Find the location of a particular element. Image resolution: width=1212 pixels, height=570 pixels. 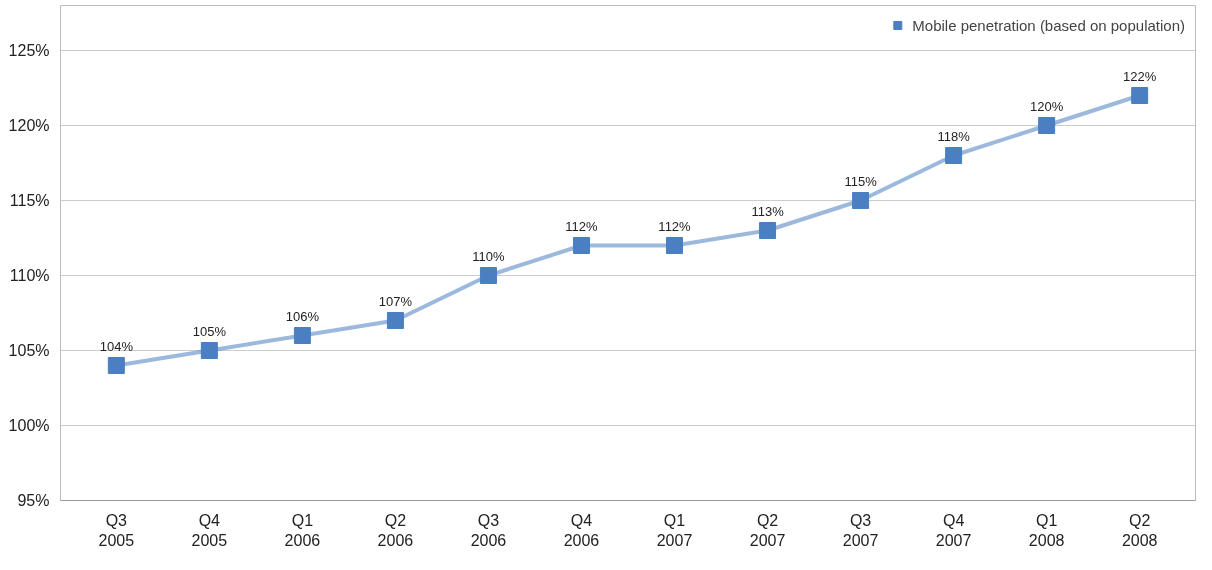

y-tick-label: 95% is located at coordinates (33, 500).